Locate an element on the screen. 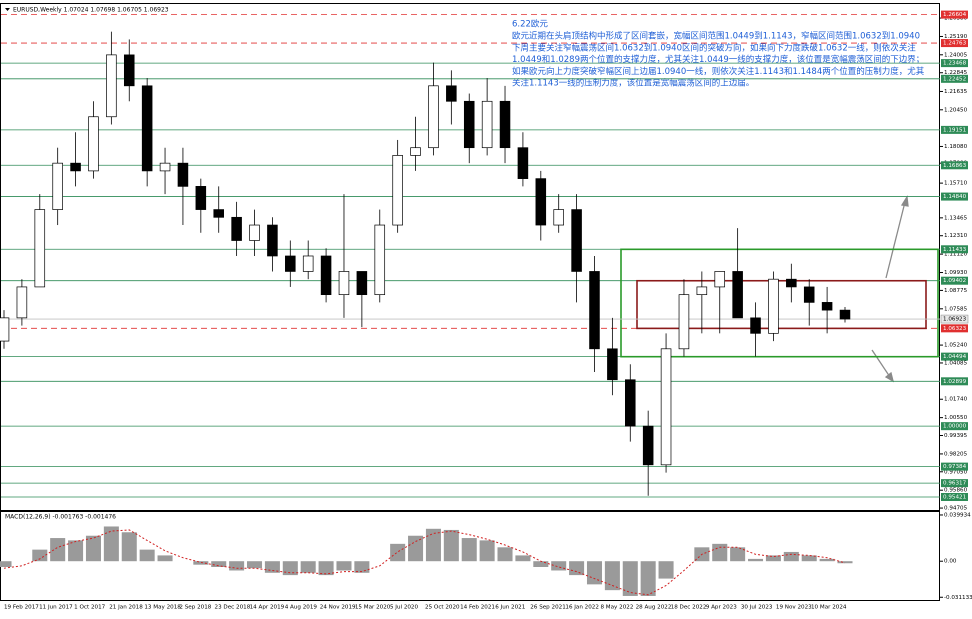  x-tick-label: 13 May 2018 is located at coordinates (162, 608).